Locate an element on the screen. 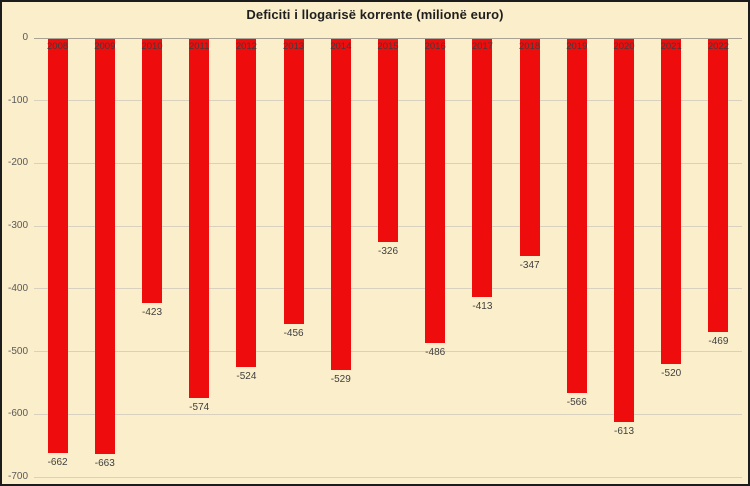 This screenshot has width=750, height=486. value-label: -413 is located at coordinates (482, 306).